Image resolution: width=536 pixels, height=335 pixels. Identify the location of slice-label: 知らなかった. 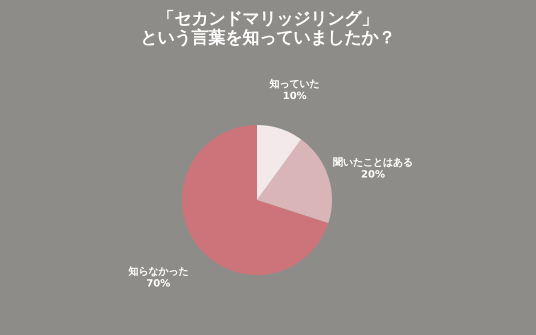
(157, 272).